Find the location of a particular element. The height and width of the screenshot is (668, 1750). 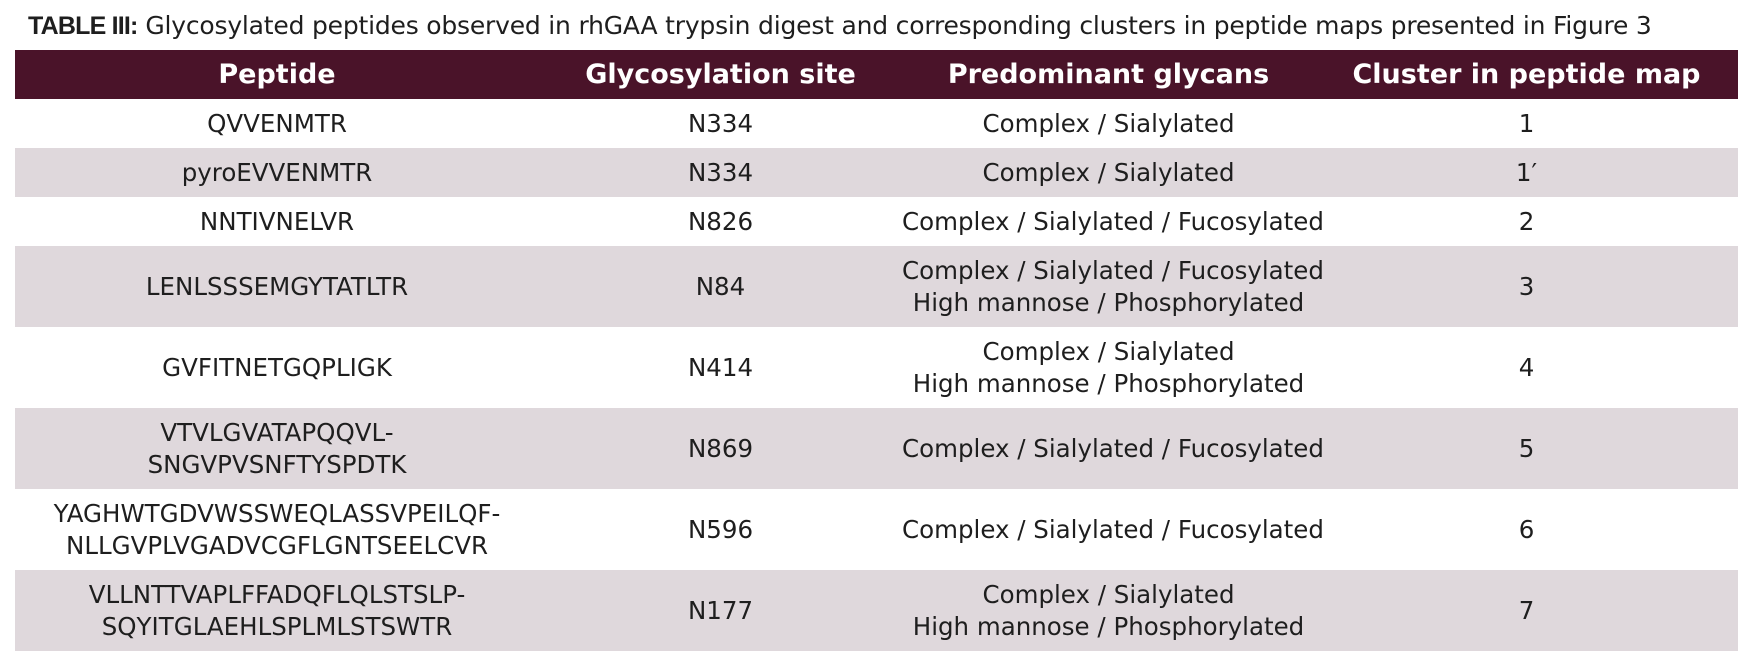

peptide-text: VTVLGVATAPQQVL- is located at coordinates (277, 432).